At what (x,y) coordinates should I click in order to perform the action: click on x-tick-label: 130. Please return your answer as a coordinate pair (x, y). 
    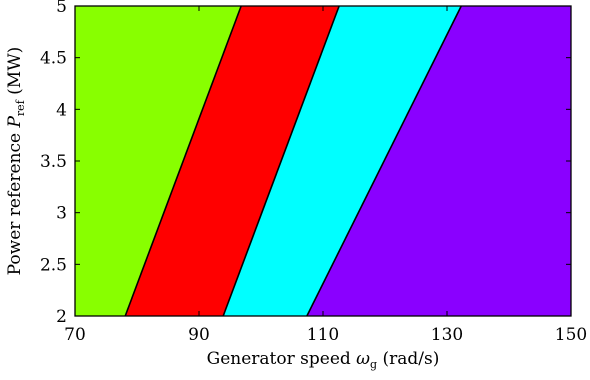
    Looking at the image, I should click on (447, 335).